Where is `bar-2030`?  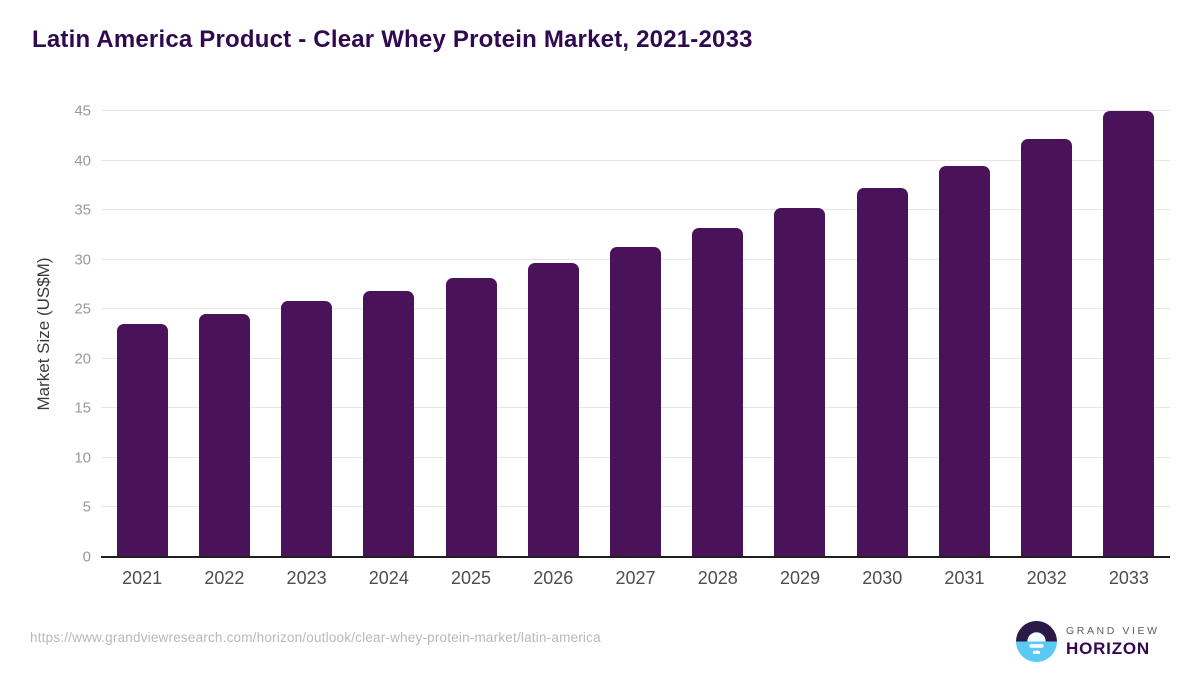 bar-2030 is located at coordinates (882, 372).